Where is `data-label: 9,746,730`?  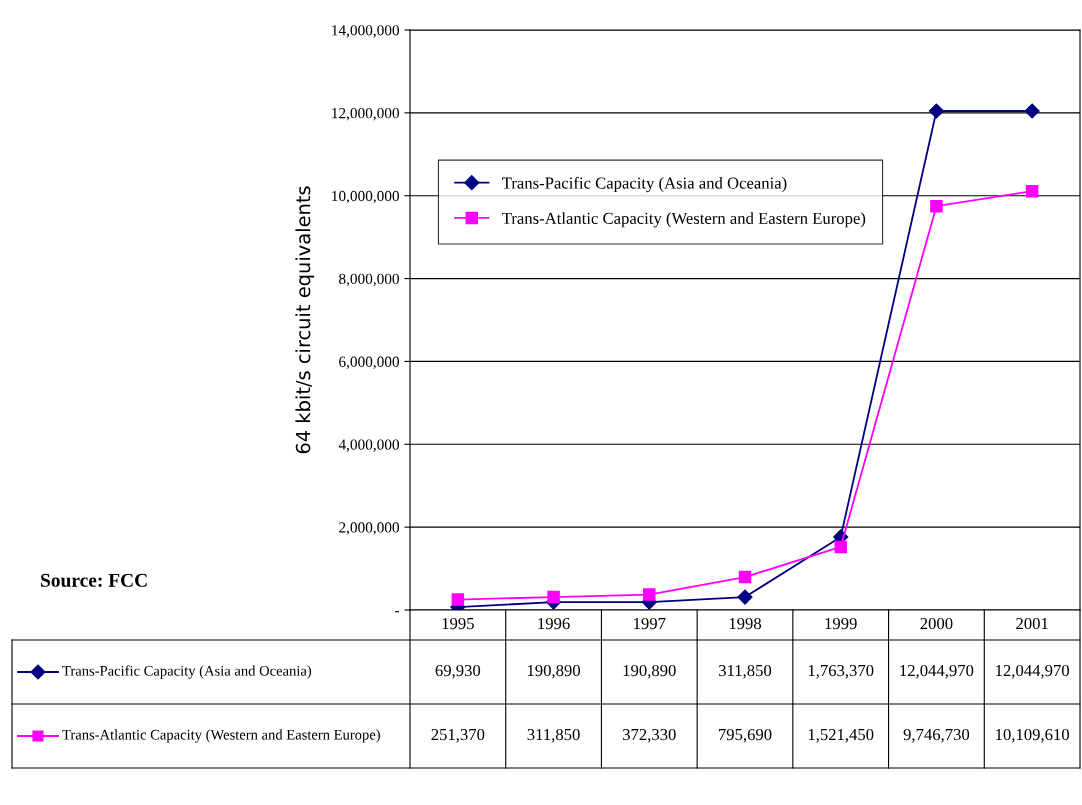 data-label: 9,746,730 is located at coordinates (936, 735).